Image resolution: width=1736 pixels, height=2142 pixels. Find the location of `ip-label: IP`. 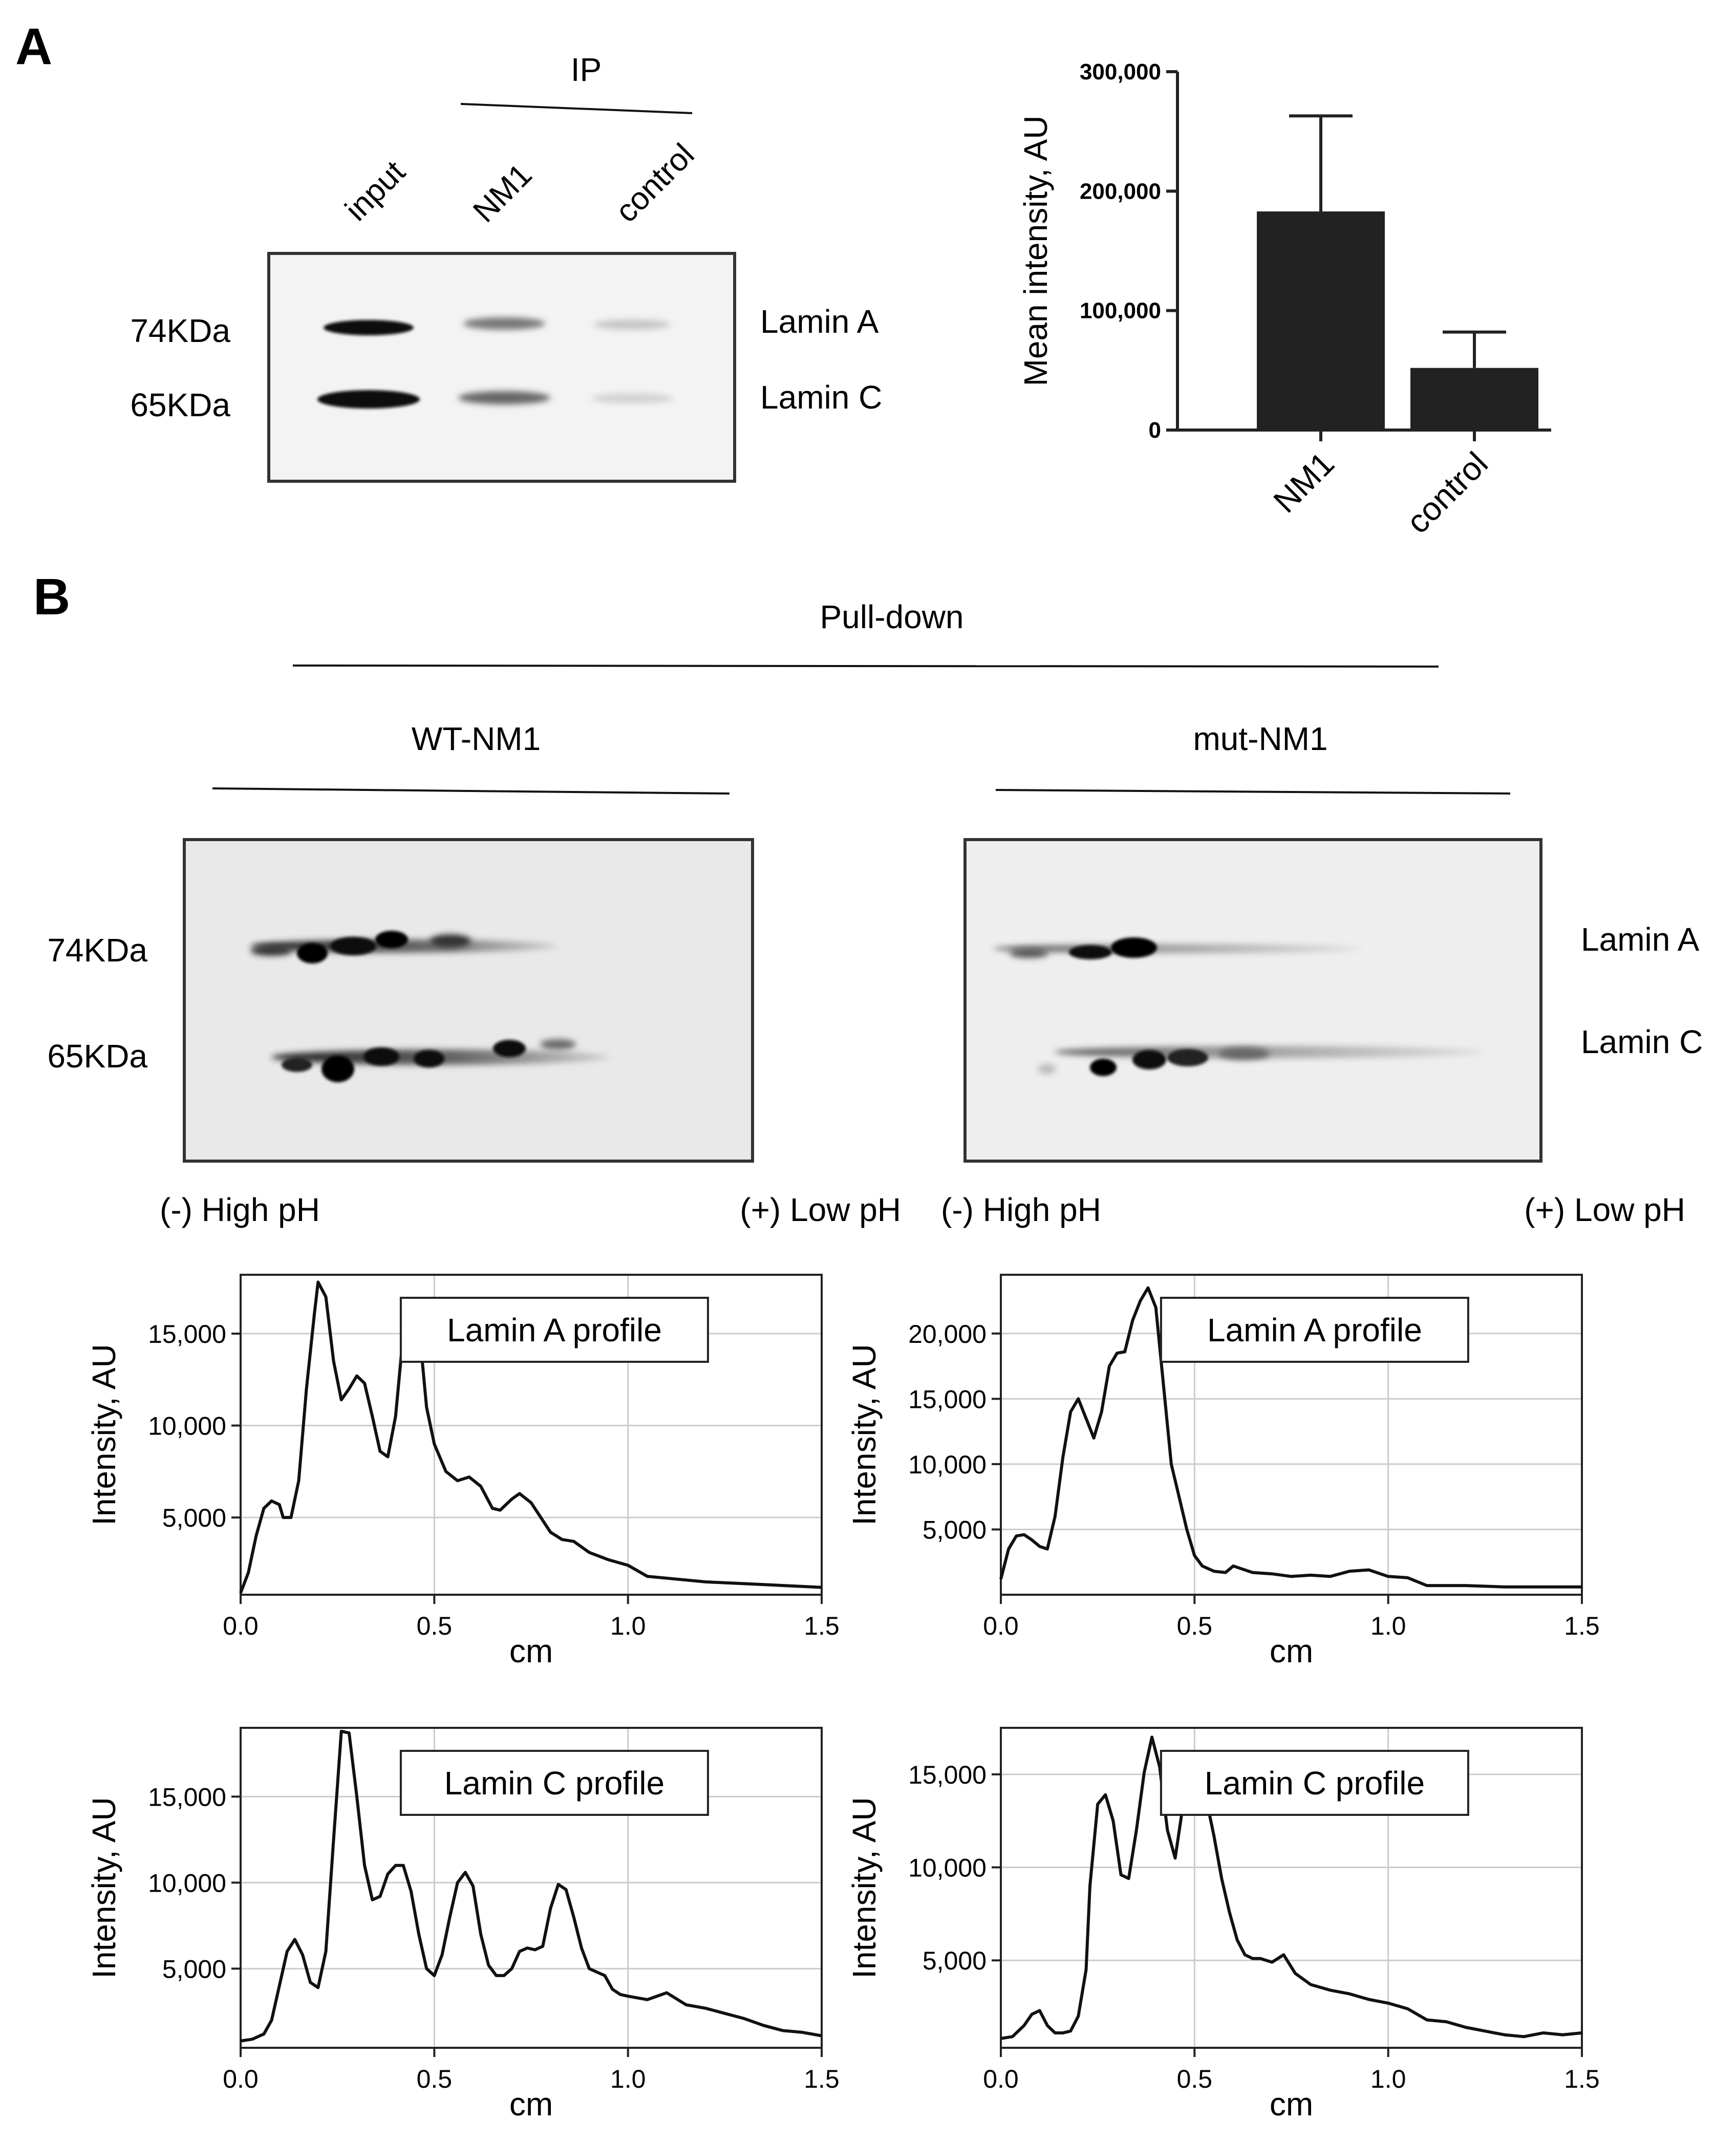

ip-label: IP is located at coordinates (586, 69).